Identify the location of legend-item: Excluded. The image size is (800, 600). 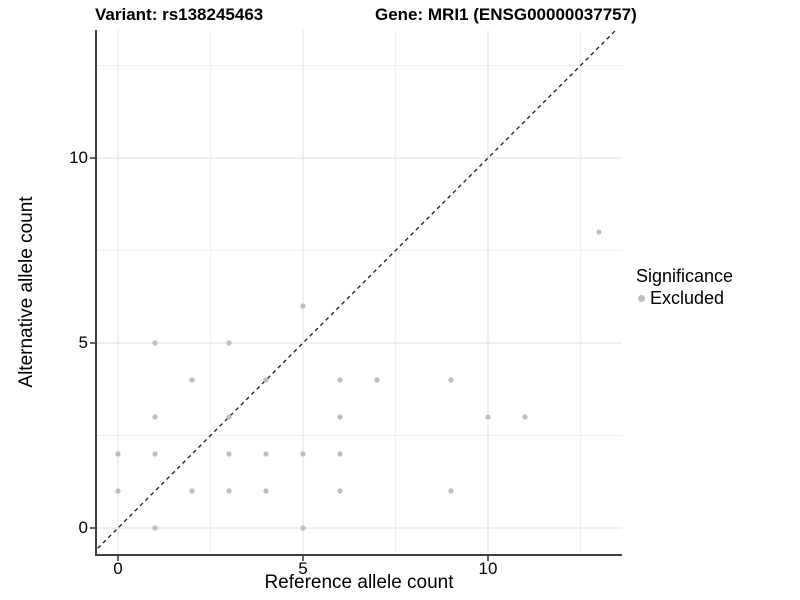
(684, 298).